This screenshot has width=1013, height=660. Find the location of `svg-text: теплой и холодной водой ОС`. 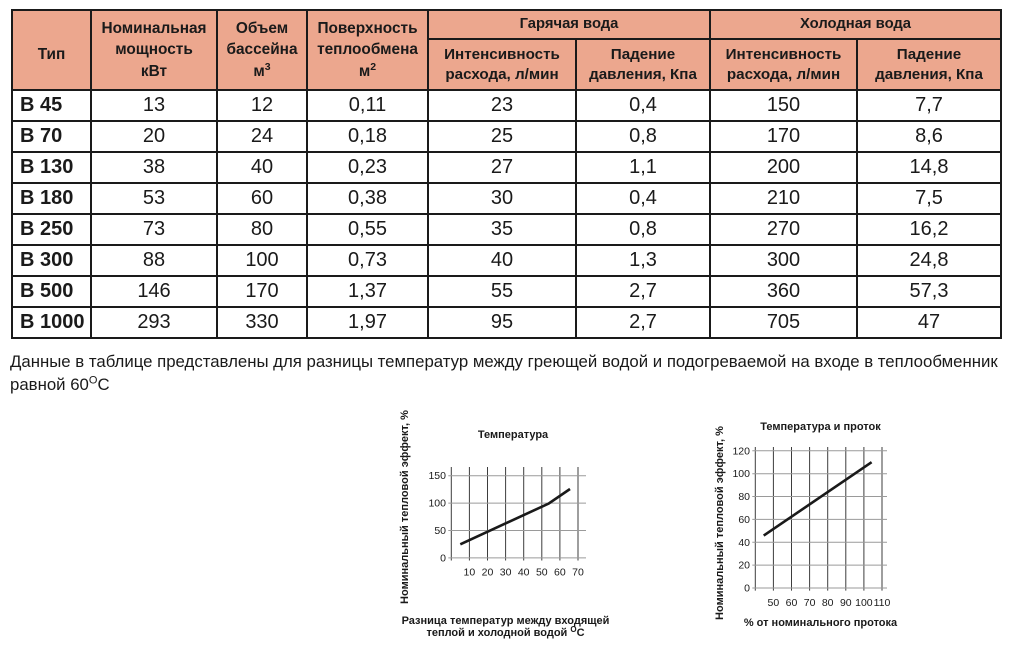

svg-text: теплой и холодной водой ОС is located at coordinates (505, 632).